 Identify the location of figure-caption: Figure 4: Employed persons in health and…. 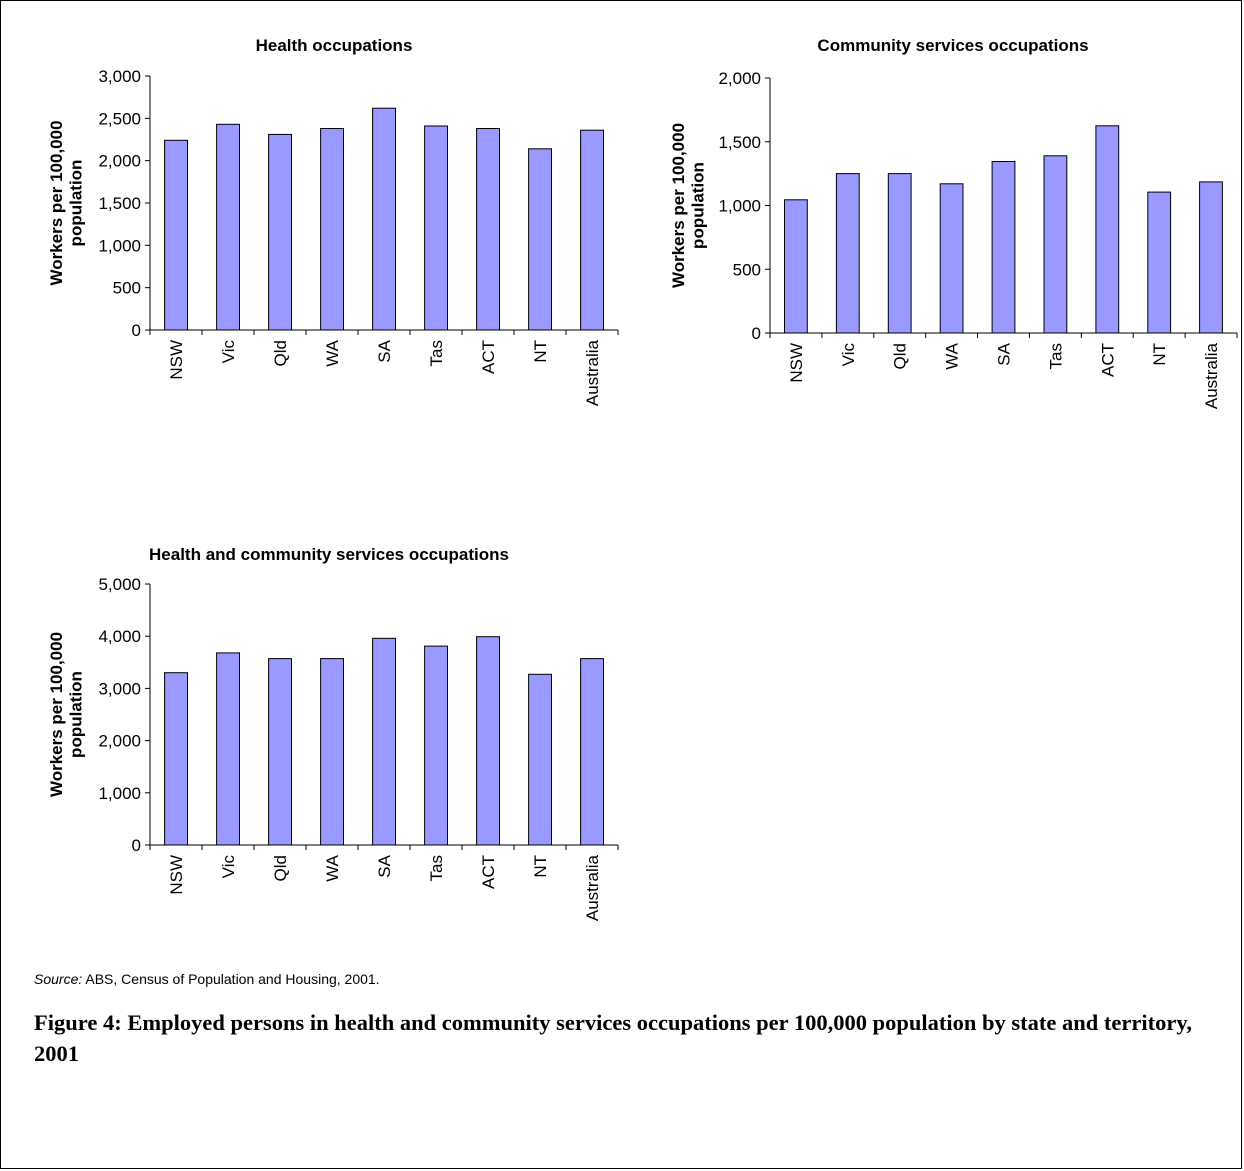
(613, 1038).